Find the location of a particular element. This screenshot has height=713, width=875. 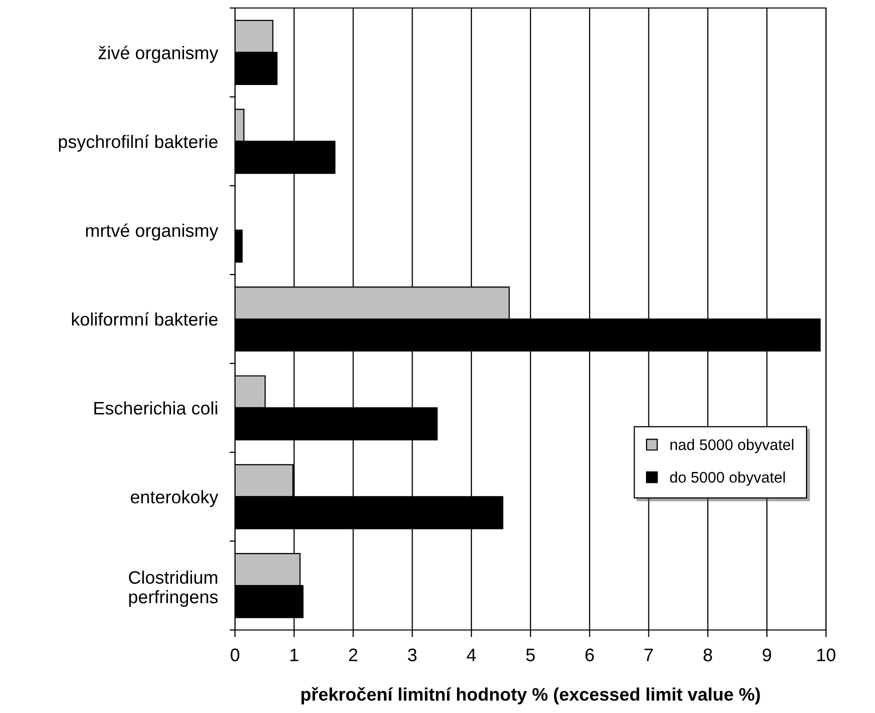

x-tick-label: 4 is located at coordinates (471, 655).